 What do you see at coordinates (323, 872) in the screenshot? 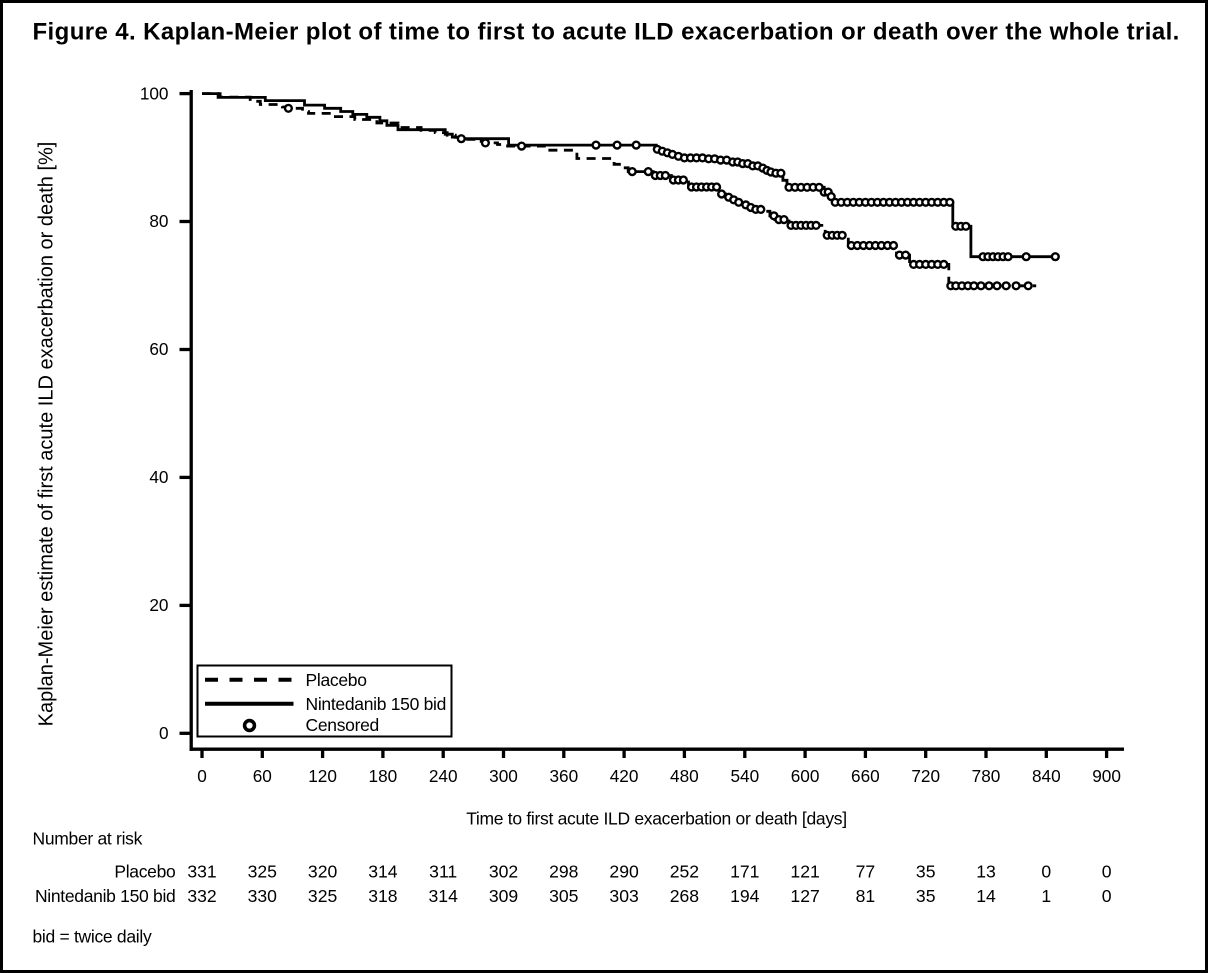
I see `svg-text: 320` at bounding box center [323, 872].